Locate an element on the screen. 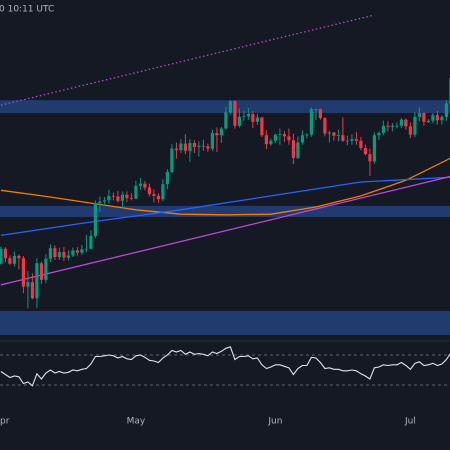  x-tick-label: Jun is located at coordinates (274, 422).